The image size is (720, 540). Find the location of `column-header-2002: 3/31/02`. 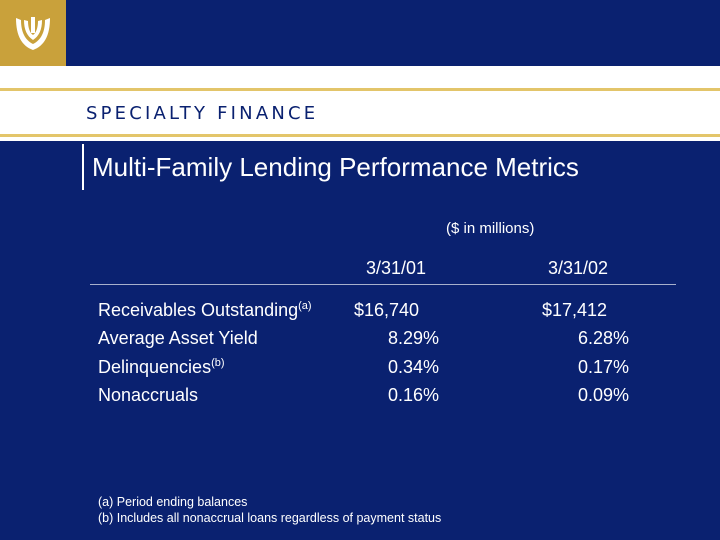

column-header-2002: 3/31/02 is located at coordinates (578, 268).